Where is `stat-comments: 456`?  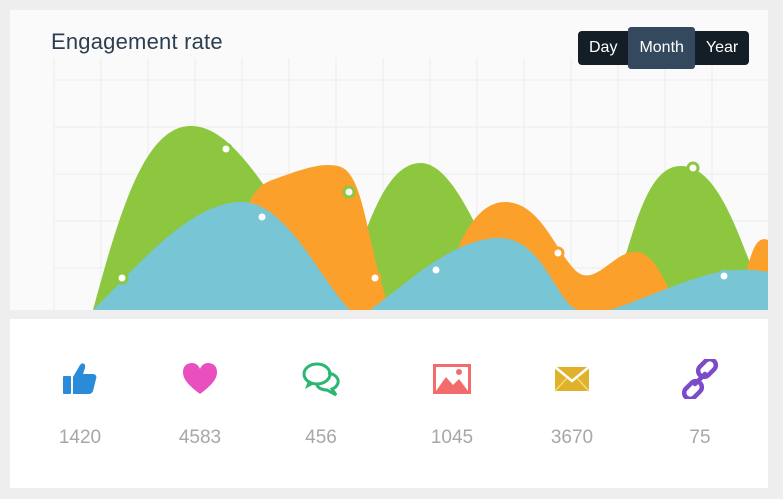
stat-comments: 456 is located at coordinates (321, 403).